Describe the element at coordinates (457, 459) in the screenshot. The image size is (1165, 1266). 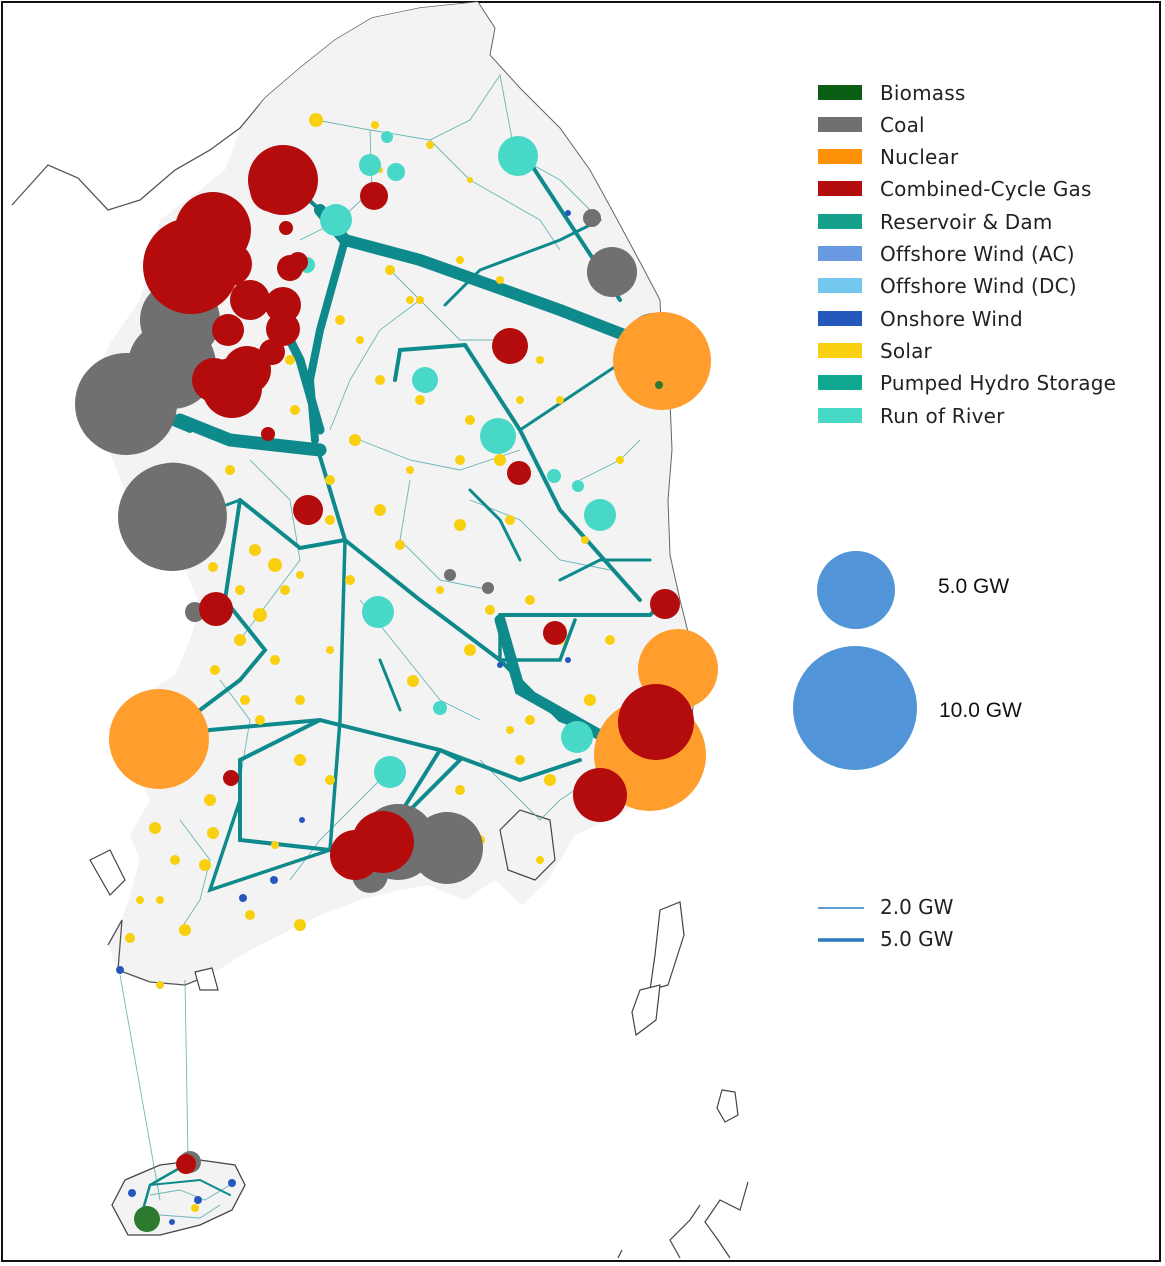
I see `run-of-river-nodes` at that location.